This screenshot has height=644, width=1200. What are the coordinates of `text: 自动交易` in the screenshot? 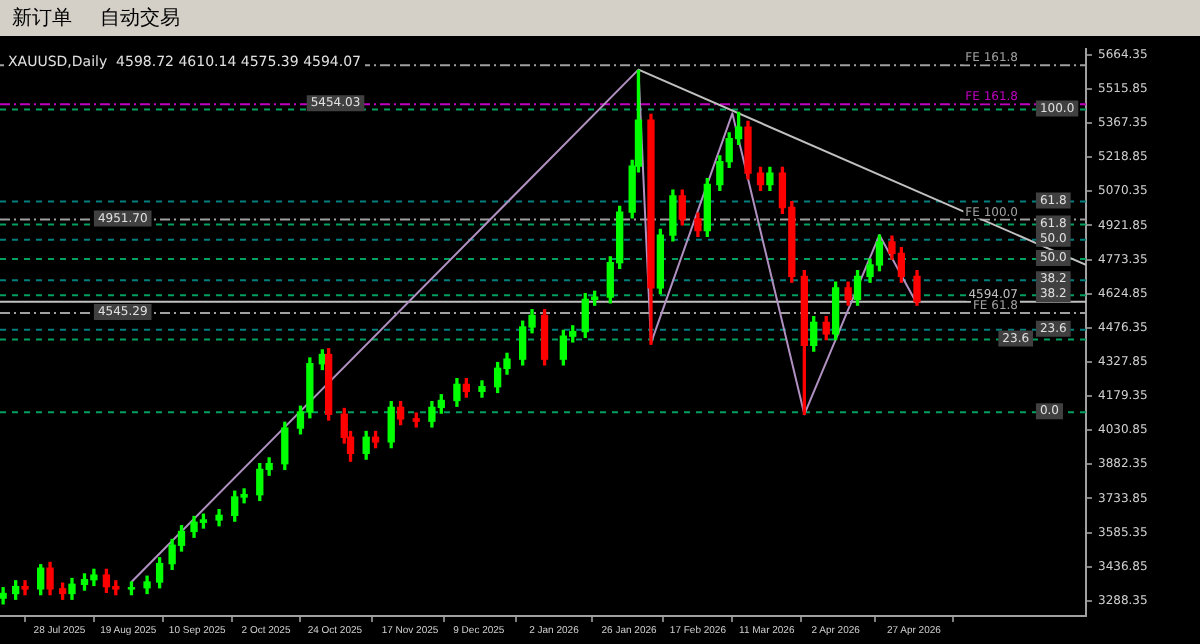 It's located at (140, 18).